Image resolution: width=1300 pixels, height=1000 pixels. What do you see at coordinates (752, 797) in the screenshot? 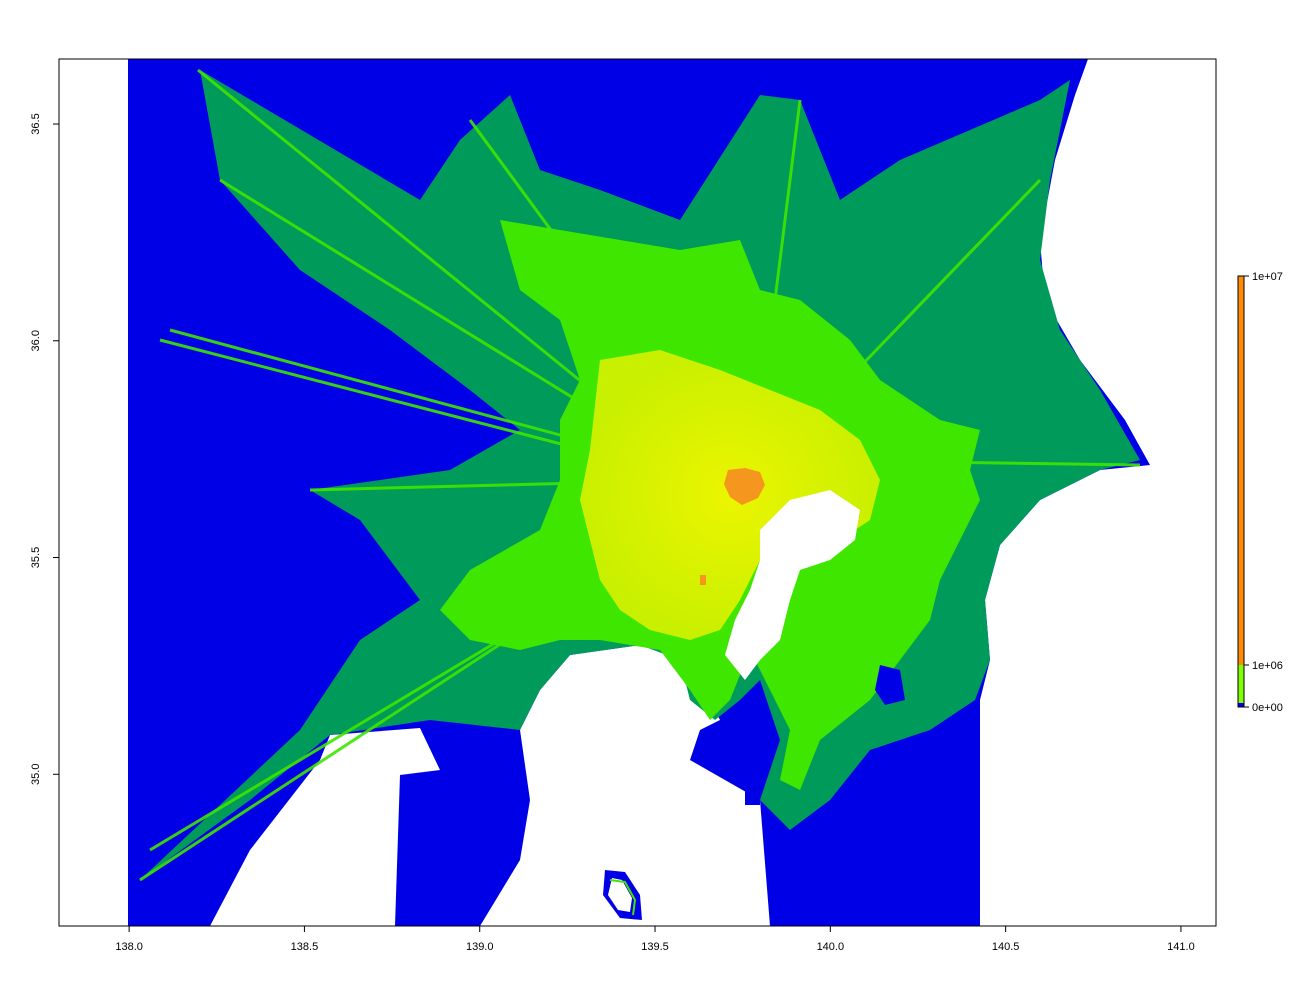
I see `island-small` at bounding box center [752, 797].